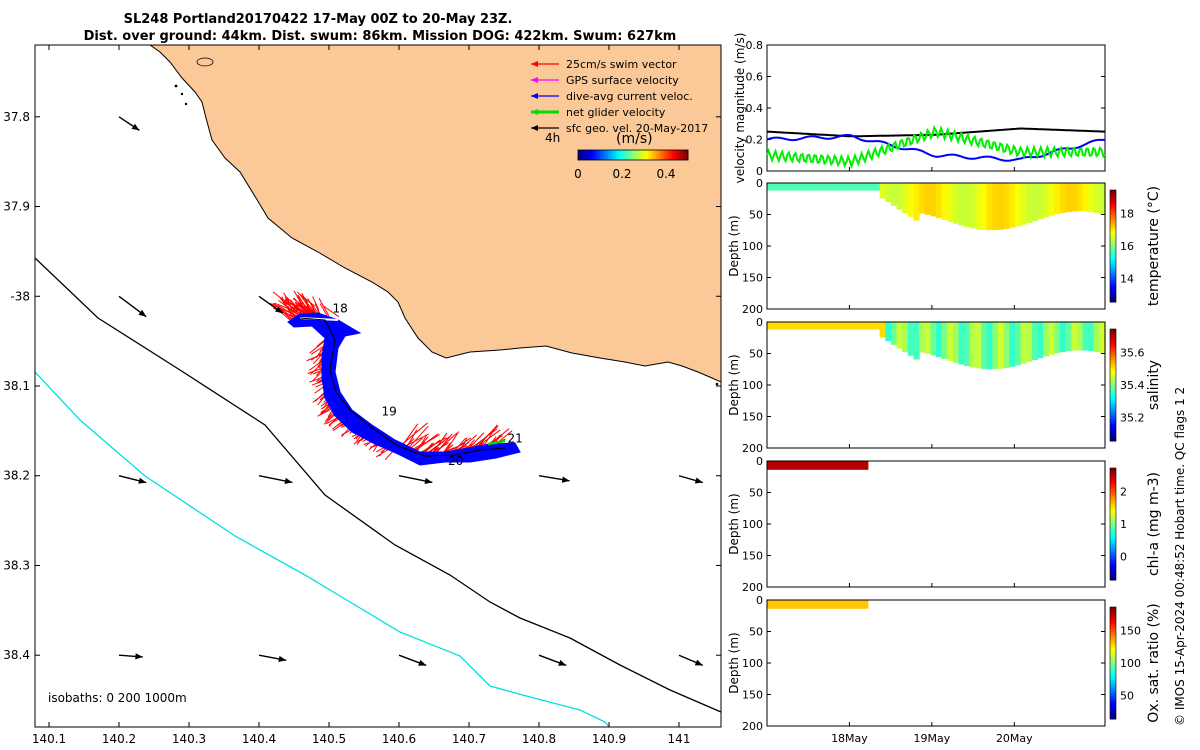  What do you see at coordinates (936, 147) in the screenshot?
I see `velocity-series-green` at bounding box center [936, 147].